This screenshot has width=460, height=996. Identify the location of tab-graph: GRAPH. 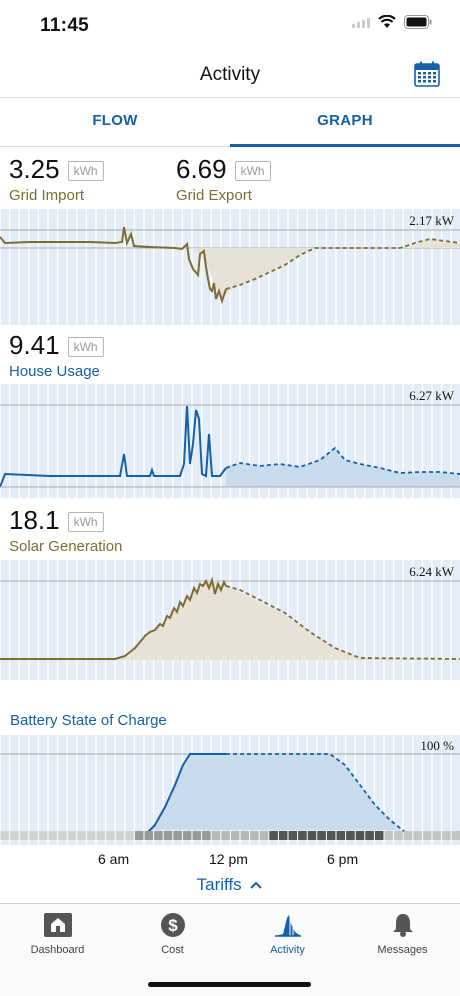
(345, 120).